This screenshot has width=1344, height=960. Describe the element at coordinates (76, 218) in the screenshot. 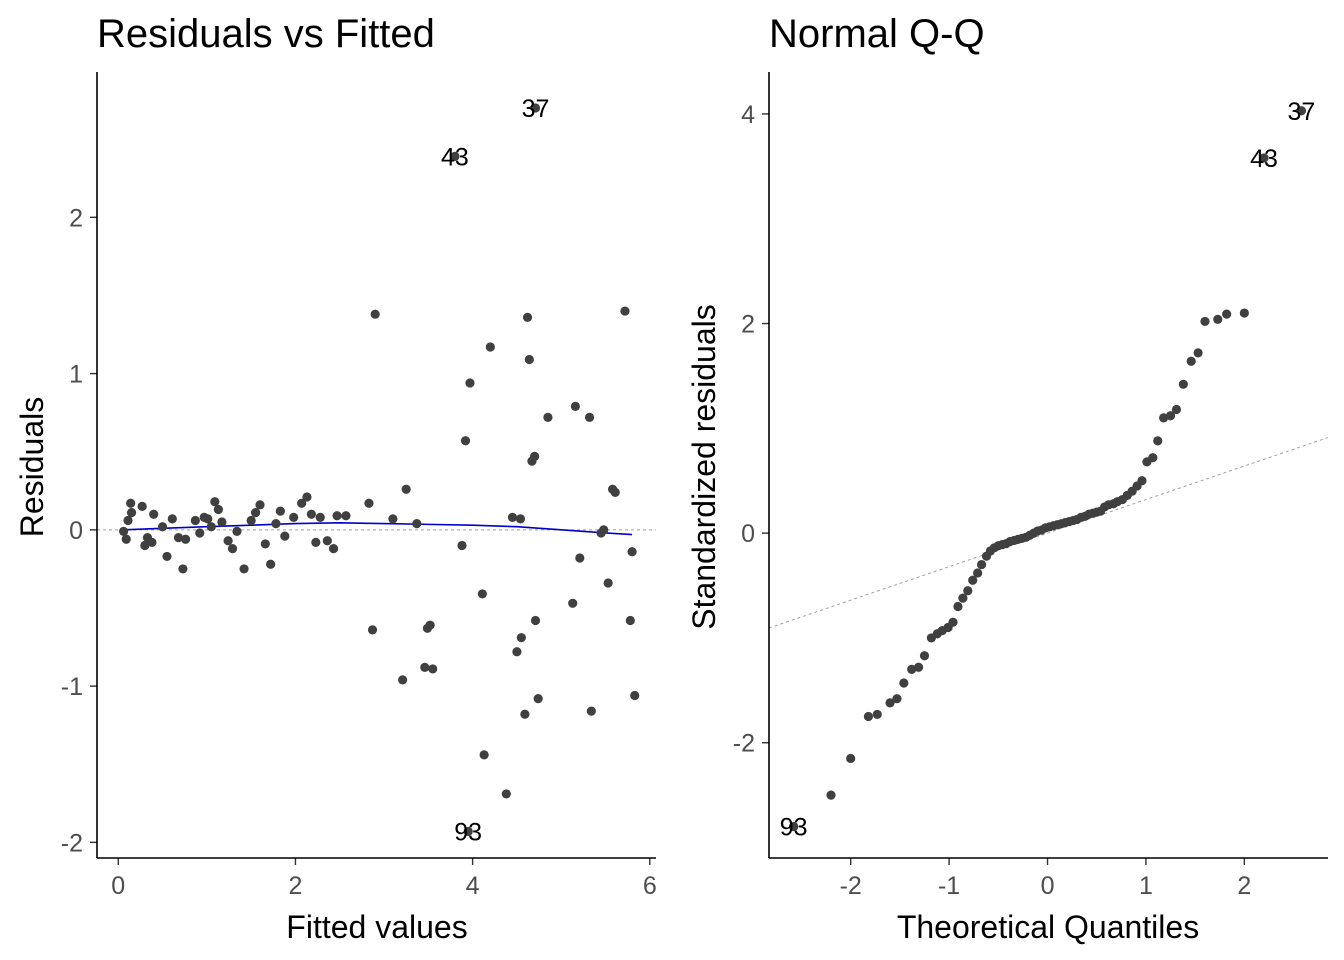

I see `y-tick-label: 2` at that location.